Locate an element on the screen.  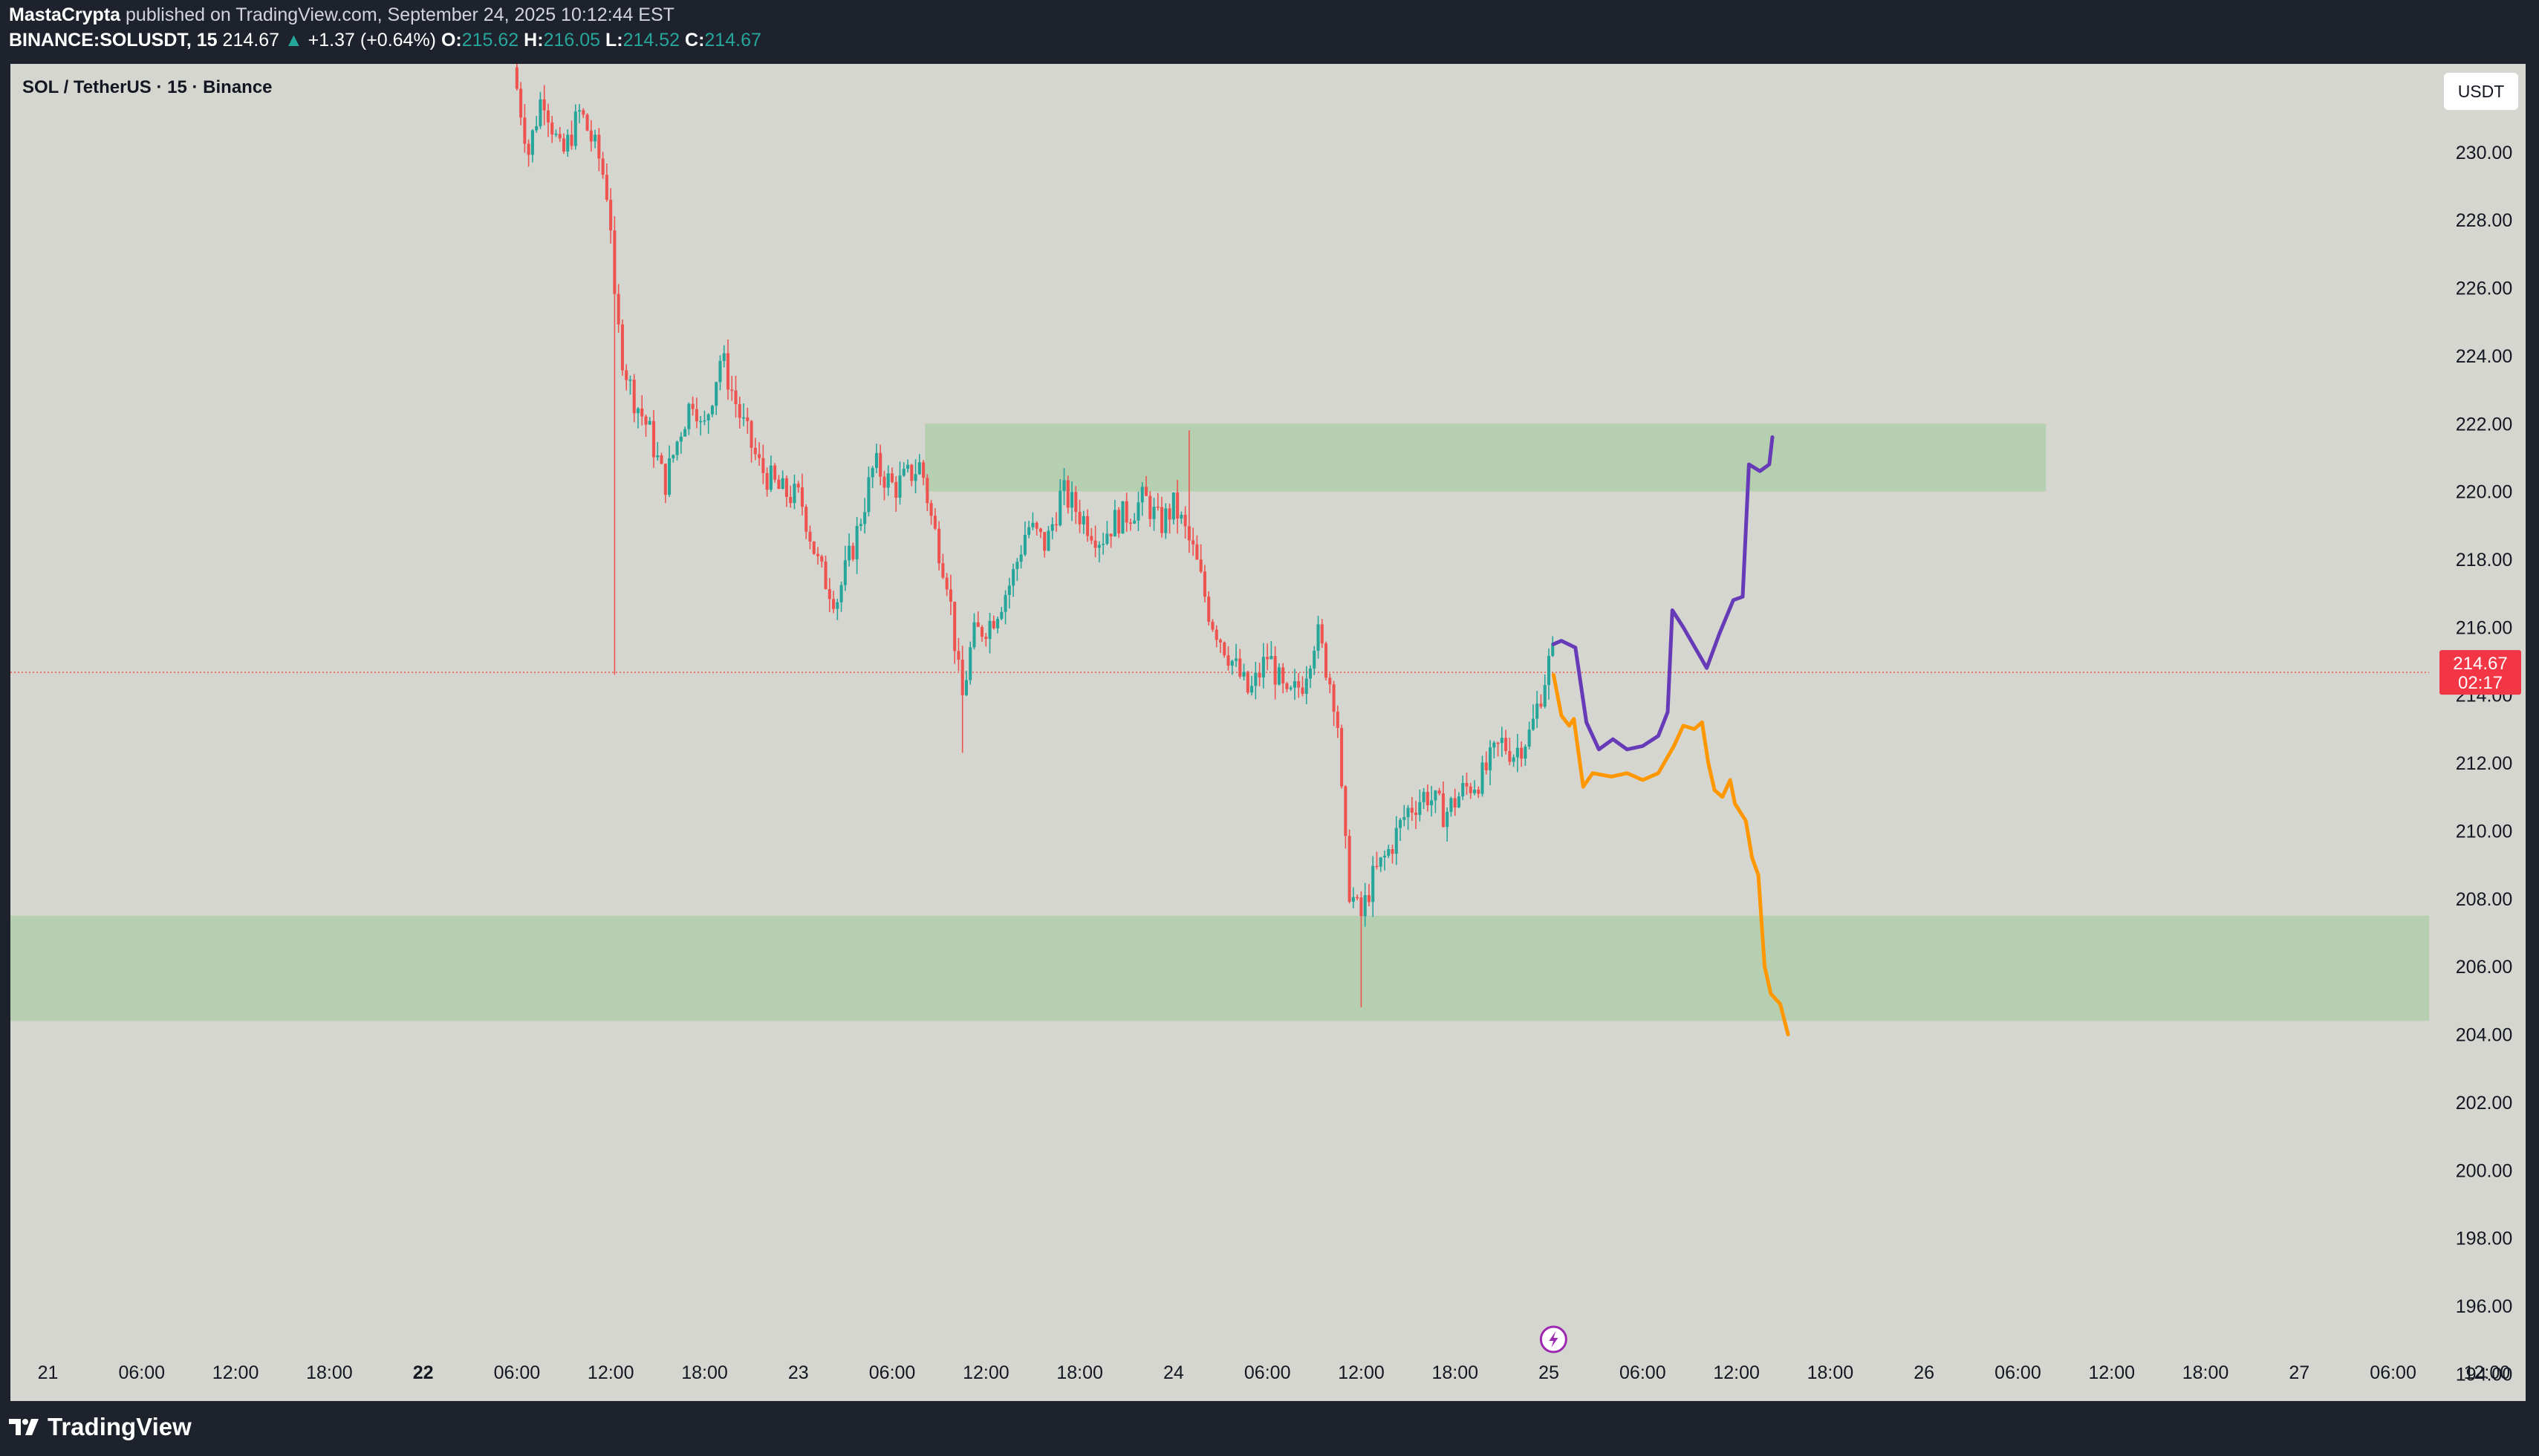
last-price: 214.67 is located at coordinates (251, 41).